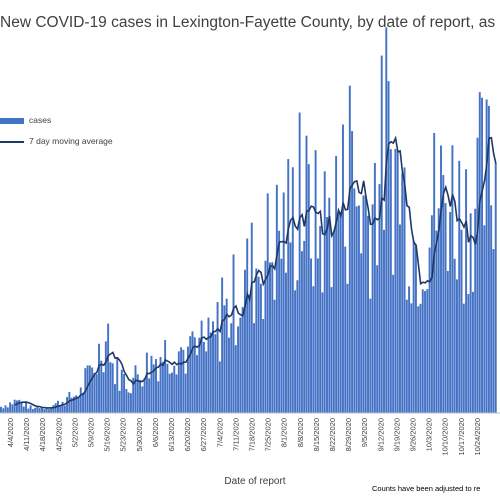 This screenshot has height=500, width=500. I want to click on x-tick-label: 8/15/2020, so click(316, 434).